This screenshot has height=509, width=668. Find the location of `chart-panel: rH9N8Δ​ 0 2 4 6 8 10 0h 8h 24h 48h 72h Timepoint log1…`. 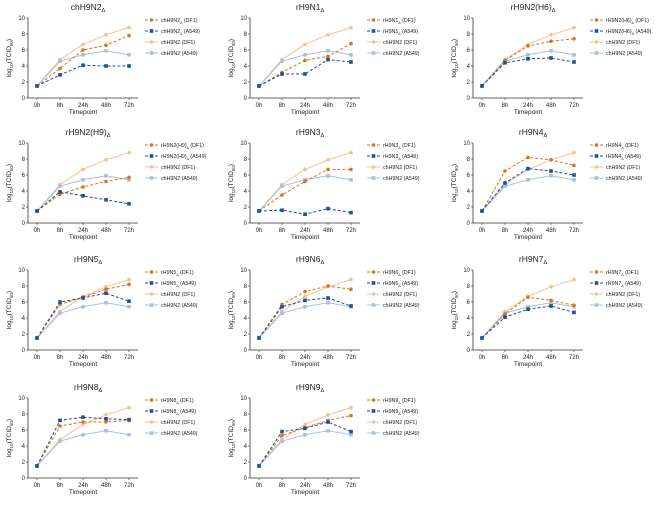

chart-panel: rH9N8Δ​ 0 2 4 6 8 10 0h 8h 24h 48h 72h Timepoint log1… is located at coordinates (102, 439).